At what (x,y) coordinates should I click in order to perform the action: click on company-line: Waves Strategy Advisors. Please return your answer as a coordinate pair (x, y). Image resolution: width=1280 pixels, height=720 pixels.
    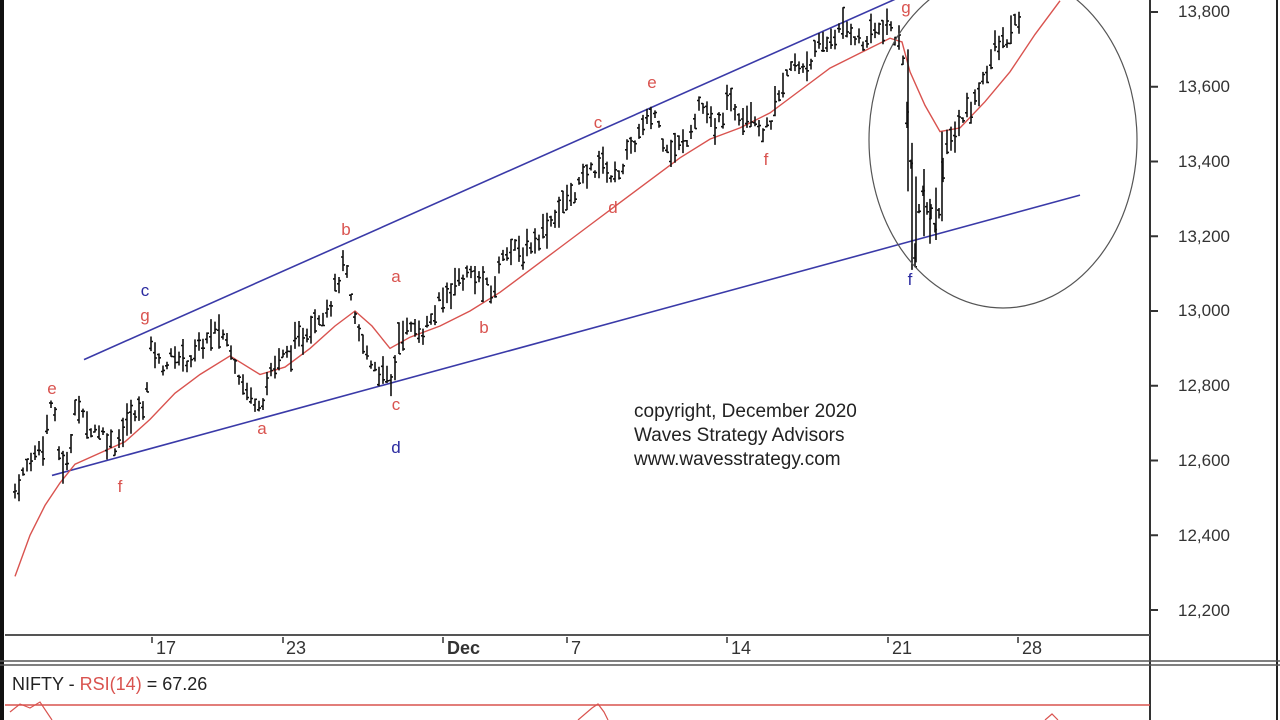
    Looking at the image, I should click on (739, 435).